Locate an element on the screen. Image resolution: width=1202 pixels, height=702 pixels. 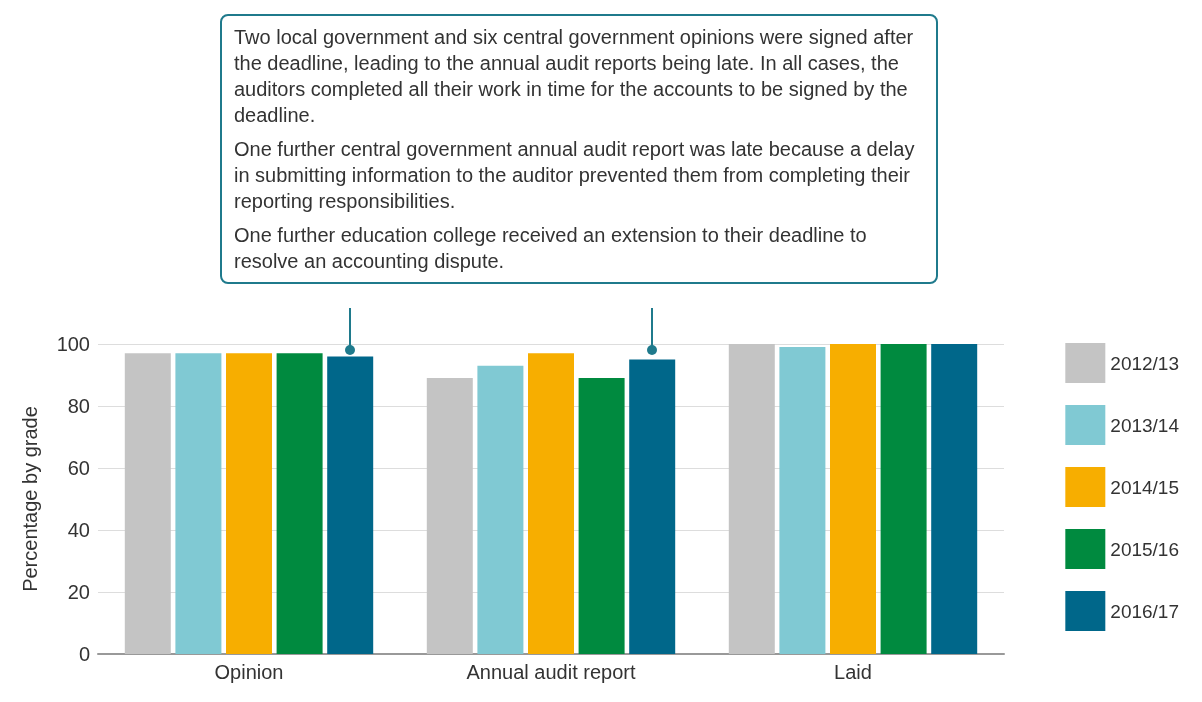
y-tick-label: 20 is located at coordinates (78, 592).